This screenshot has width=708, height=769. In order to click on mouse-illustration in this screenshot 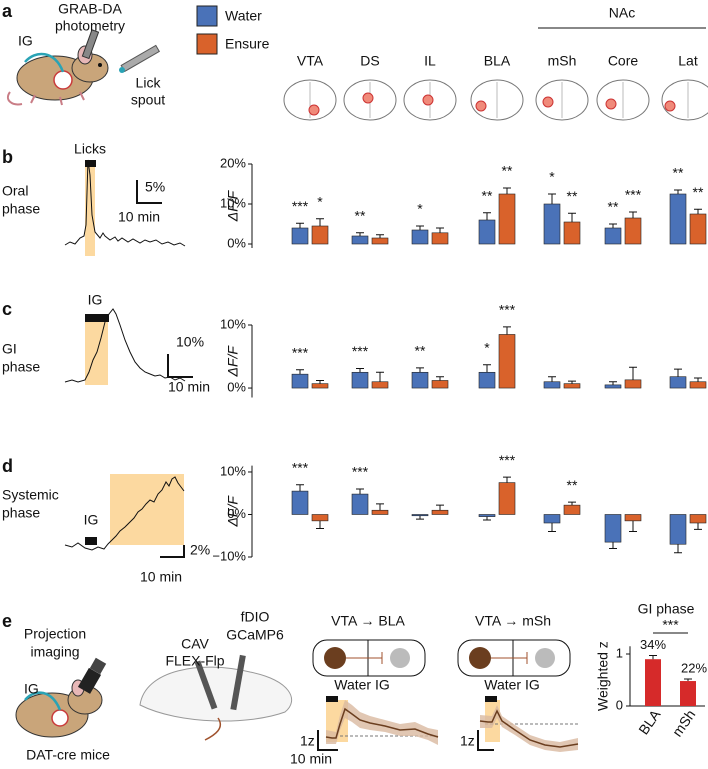, I will do `click(83, 67)`.